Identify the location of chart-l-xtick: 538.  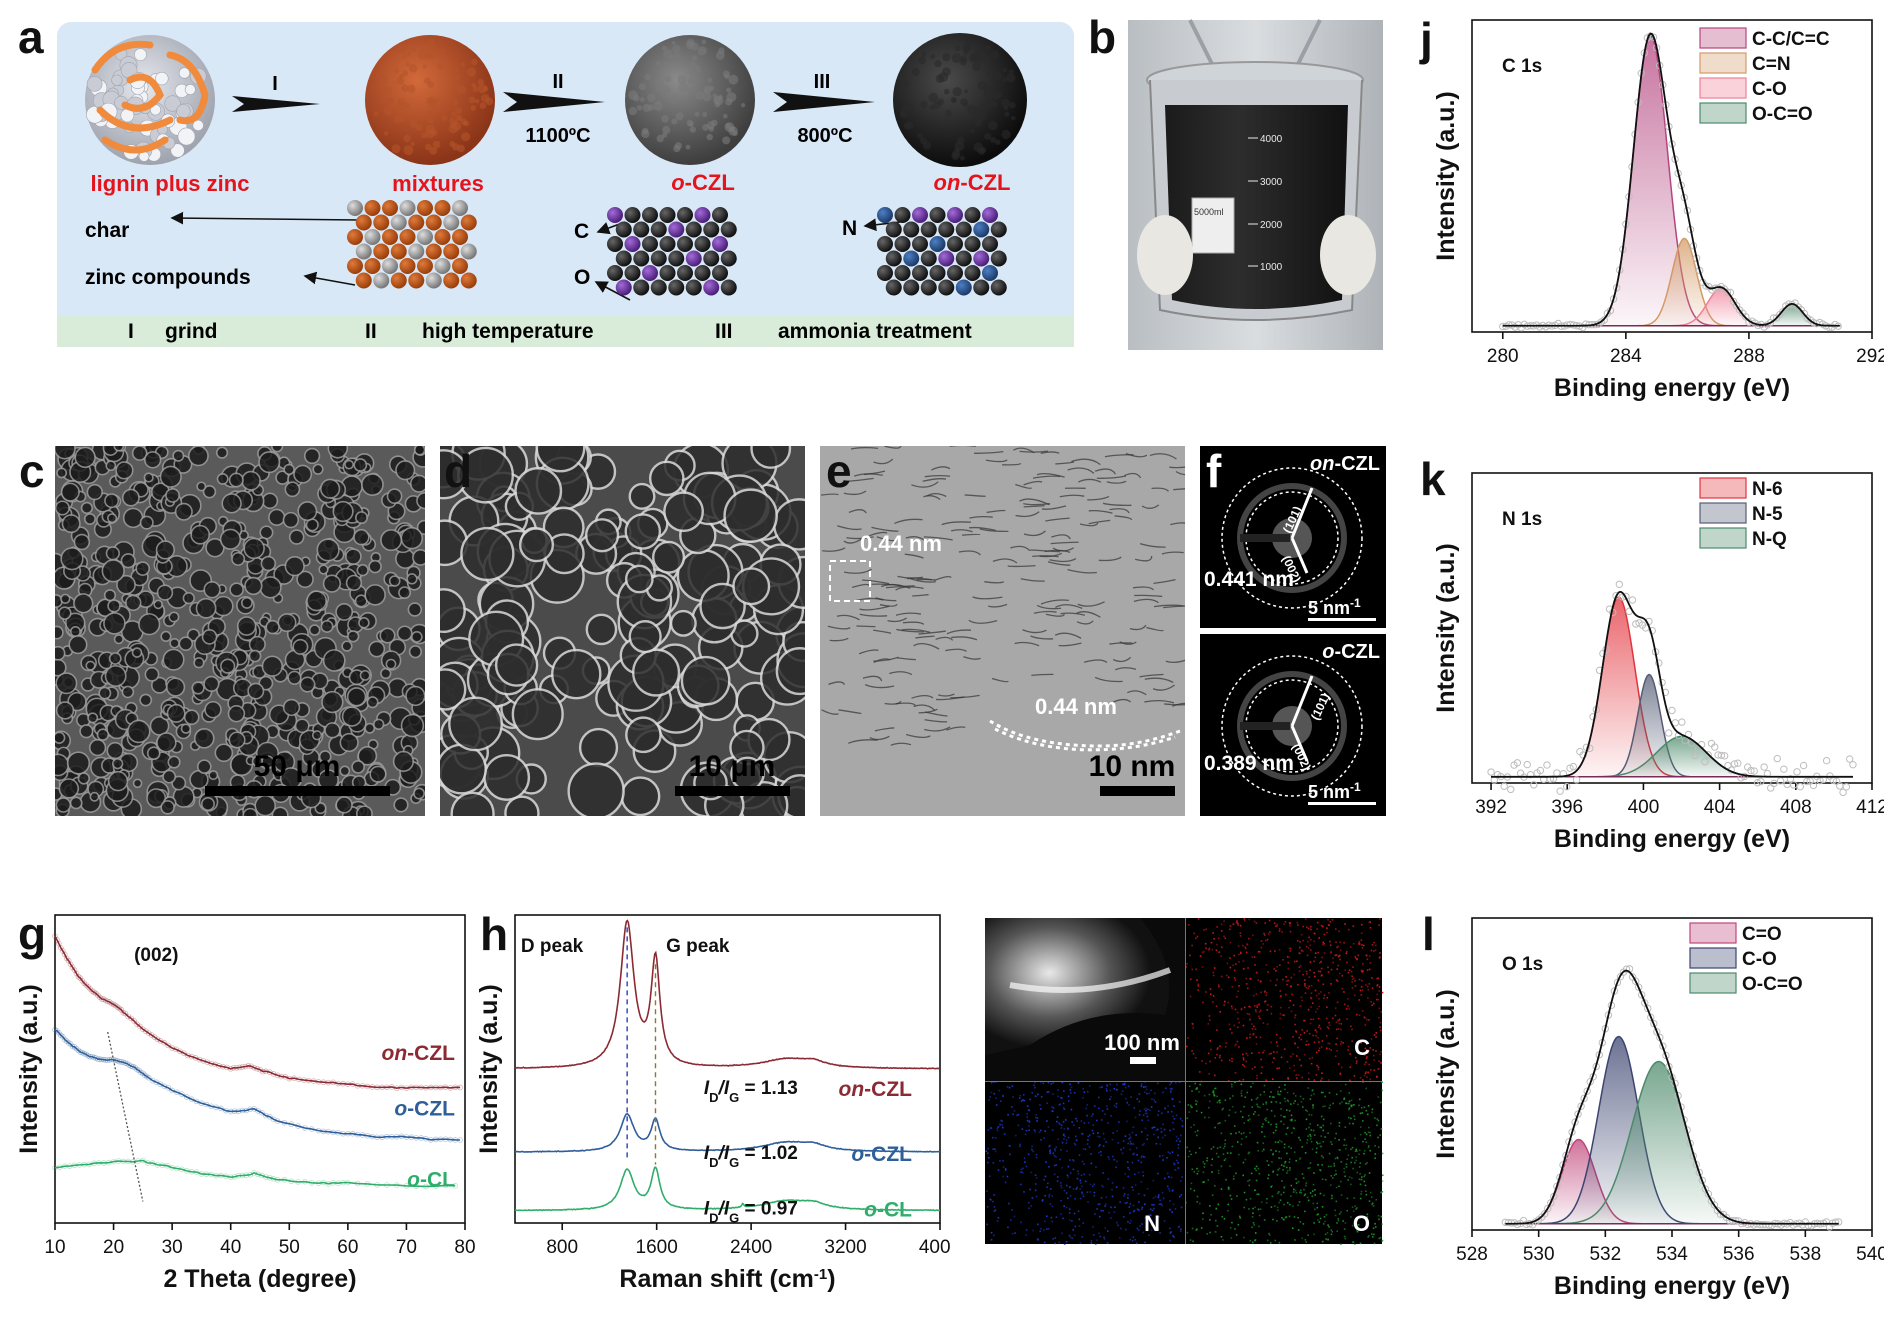
(1805, 1254).